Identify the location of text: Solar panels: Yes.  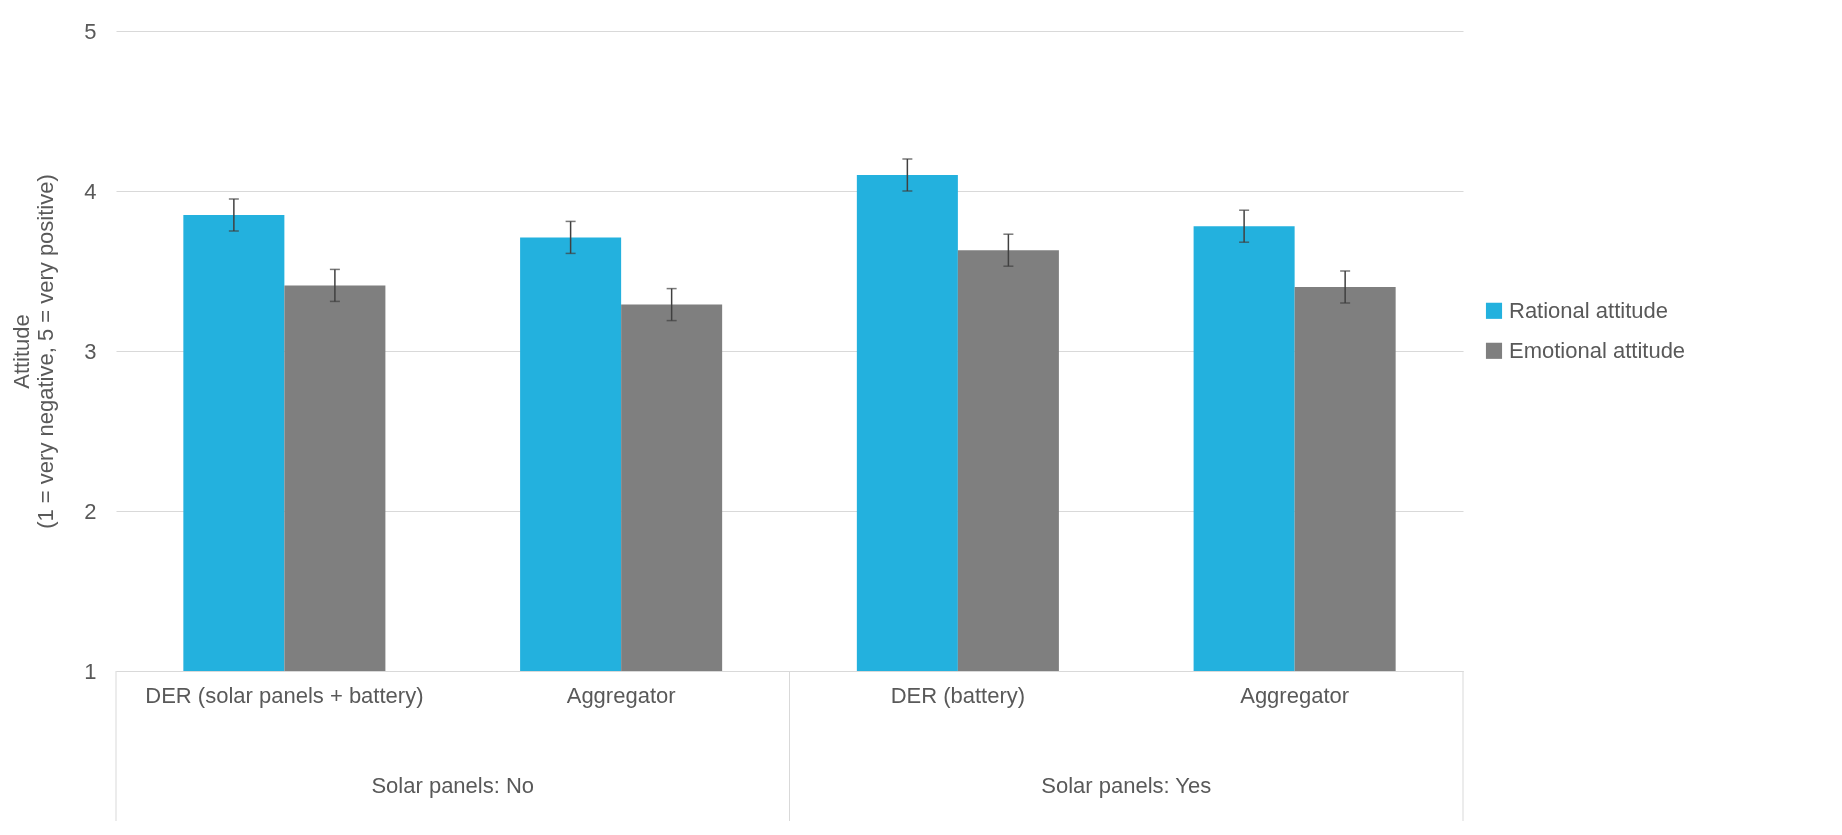
(1126, 785).